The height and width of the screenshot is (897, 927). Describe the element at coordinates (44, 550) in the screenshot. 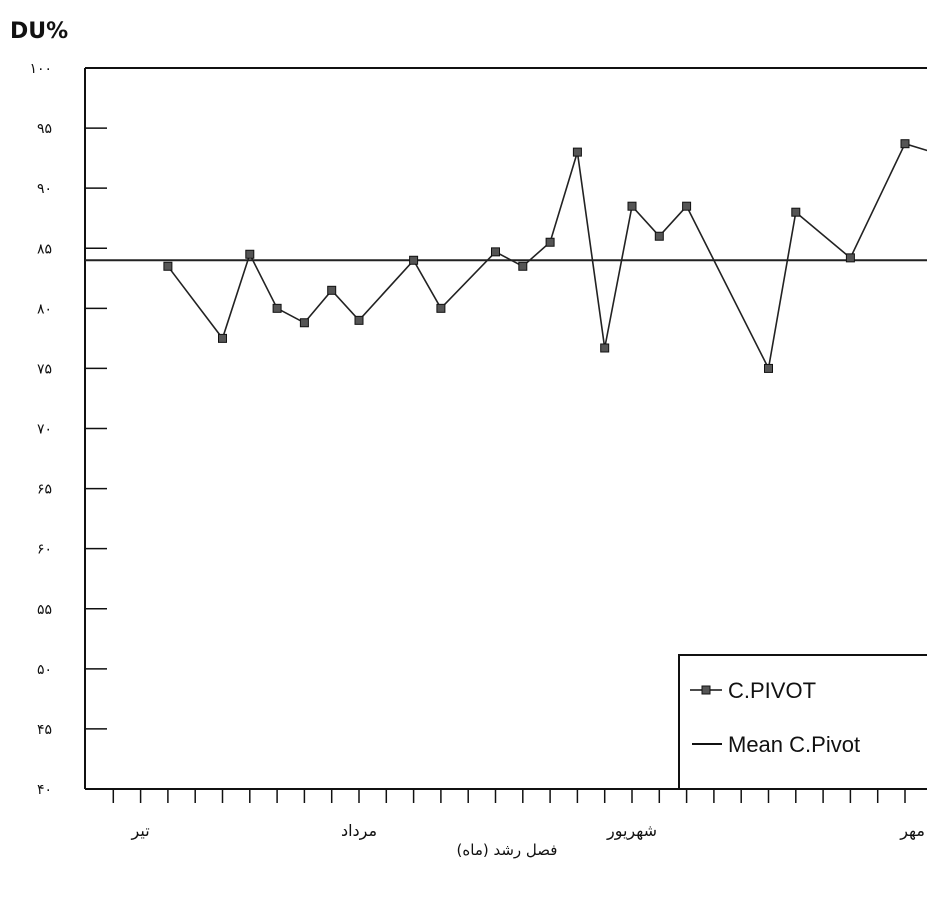

I see `y-tick-label: ۶۰` at that location.